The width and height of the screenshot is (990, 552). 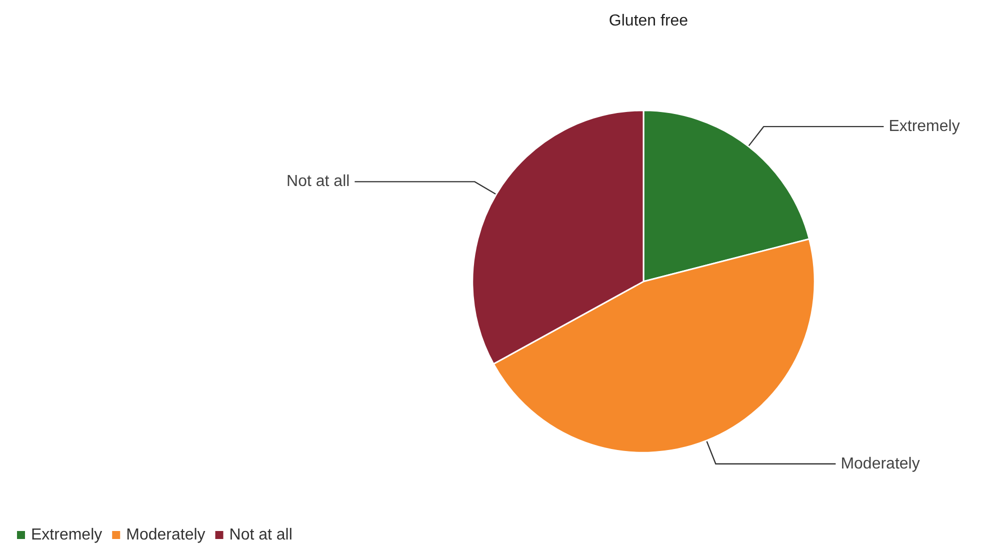 What do you see at coordinates (66, 535) in the screenshot?
I see `legend-label: Extremely` at bounding box center [66, 535].